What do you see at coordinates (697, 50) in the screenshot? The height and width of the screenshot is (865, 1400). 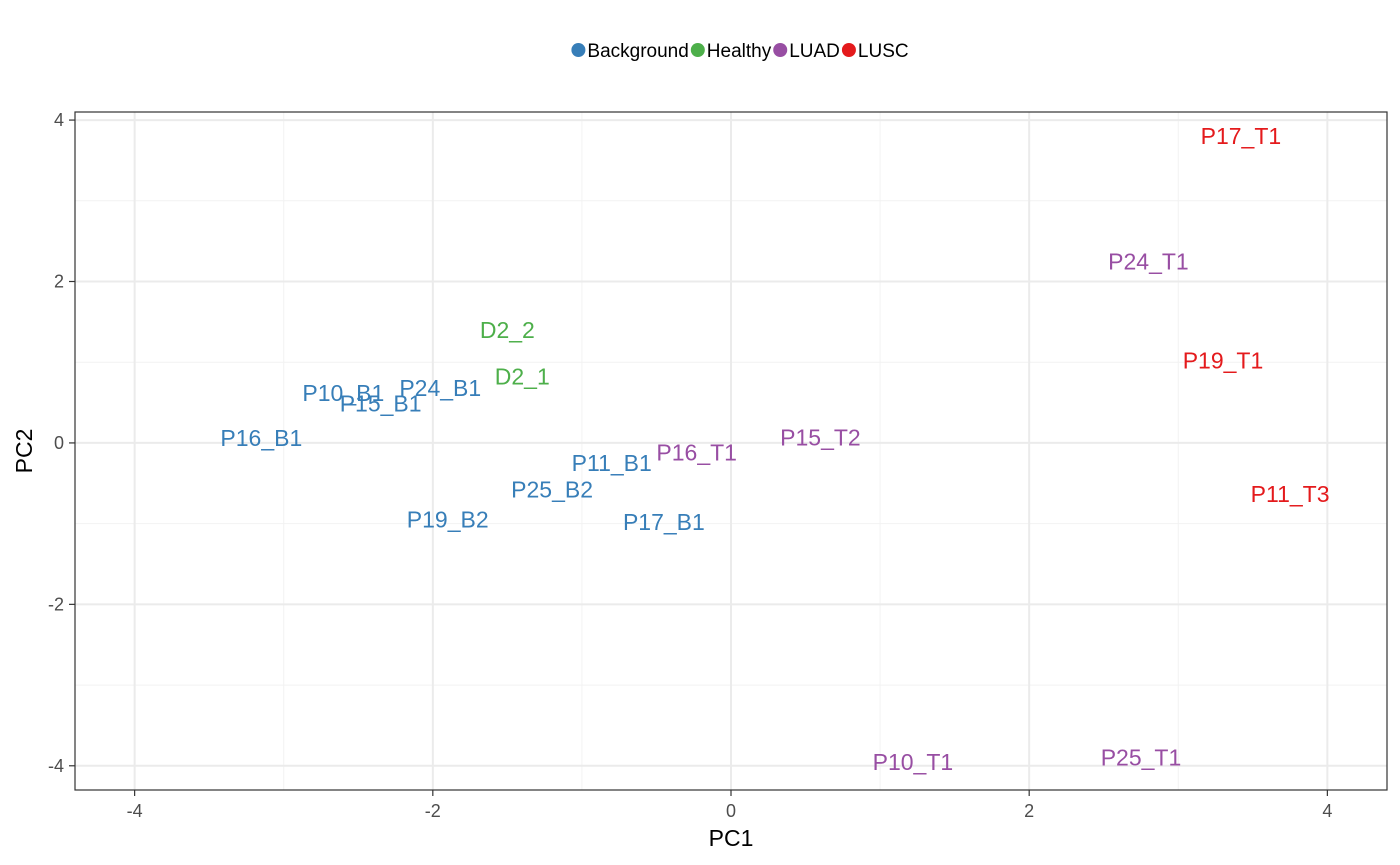 I see `legend-key-healthy` at bounding box center [697, 50].